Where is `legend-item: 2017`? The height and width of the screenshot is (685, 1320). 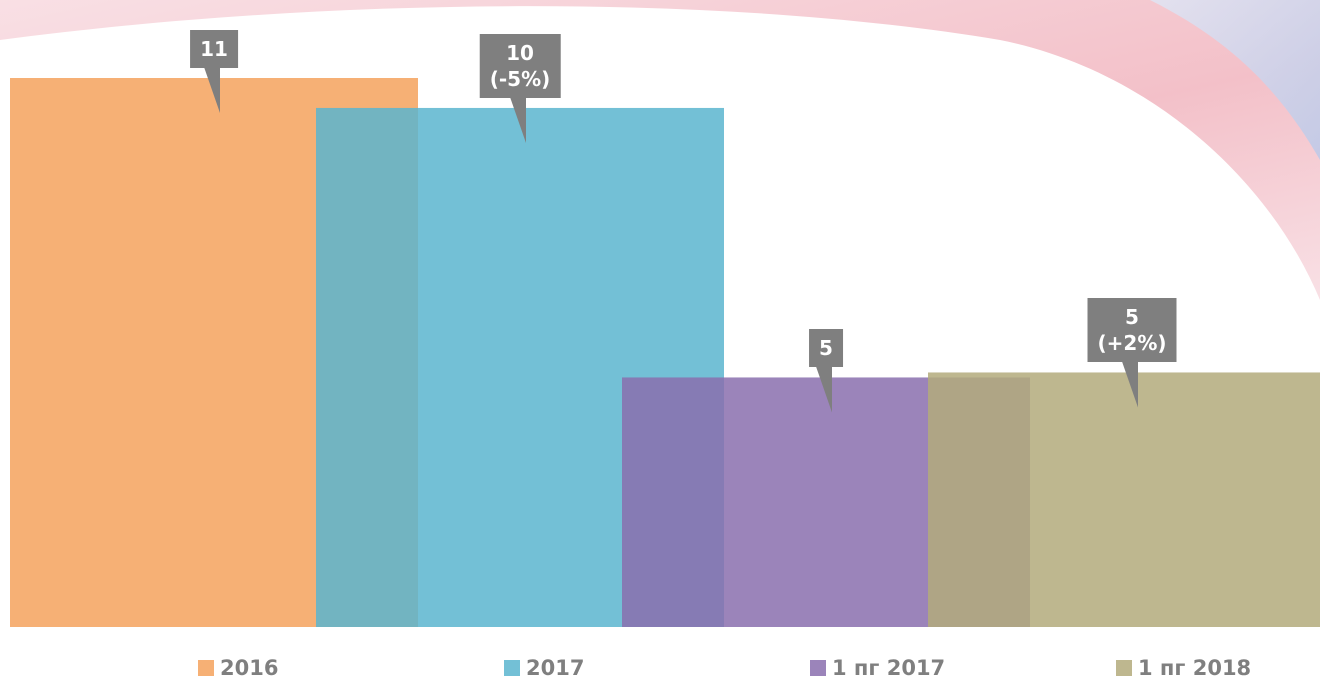
legend-item: 2017 is located at coordinates (544, 668).